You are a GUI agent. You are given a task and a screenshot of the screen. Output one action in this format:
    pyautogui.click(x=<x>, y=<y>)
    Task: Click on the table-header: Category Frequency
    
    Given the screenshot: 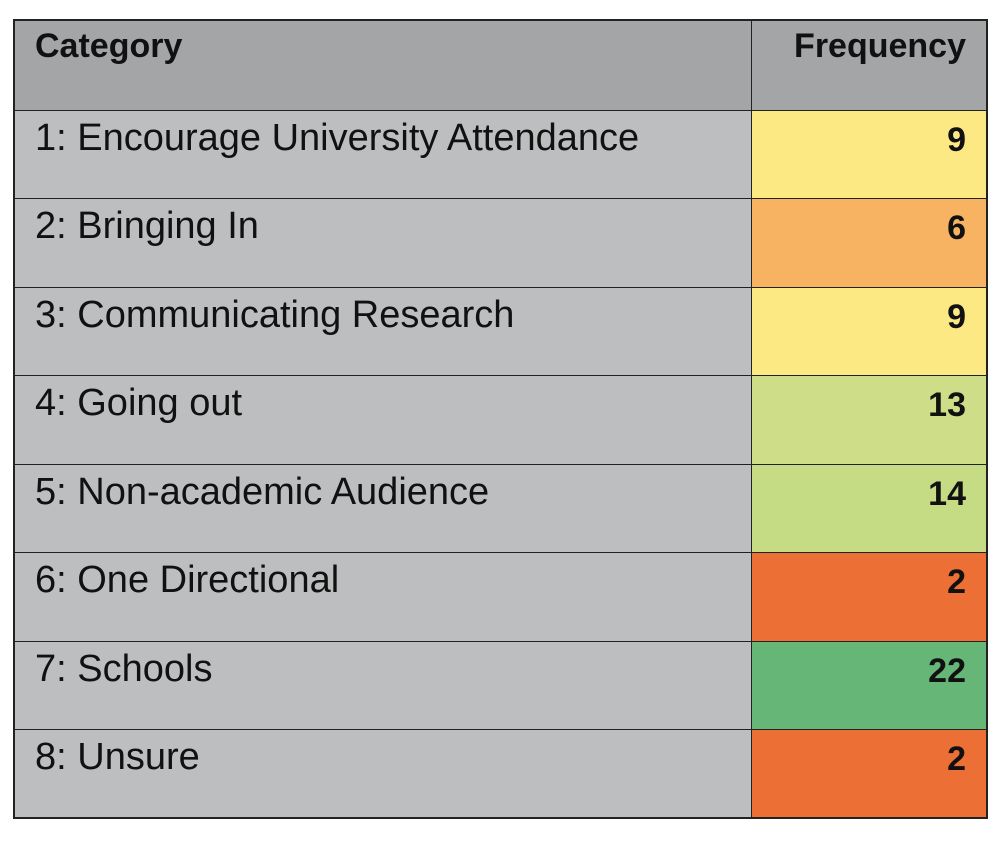 What is the action you would take?
    pyautogui.click(x=500, y=65)
    